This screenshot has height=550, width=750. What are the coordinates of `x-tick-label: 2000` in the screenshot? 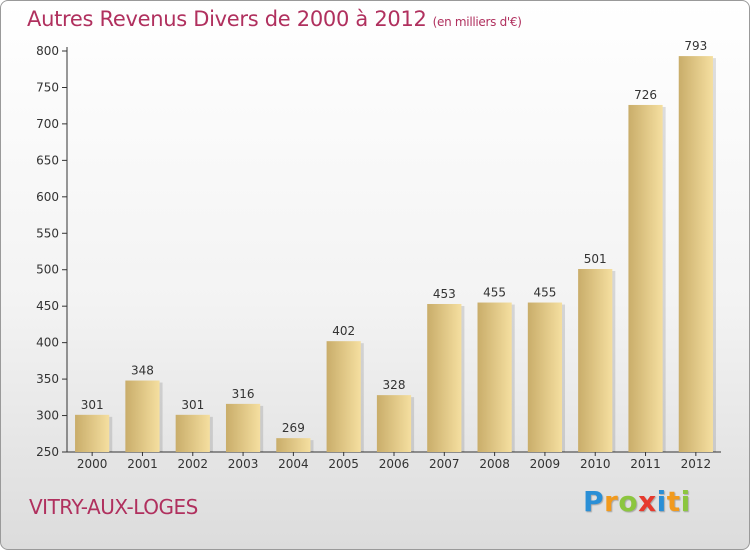 It's located at (92, 464).